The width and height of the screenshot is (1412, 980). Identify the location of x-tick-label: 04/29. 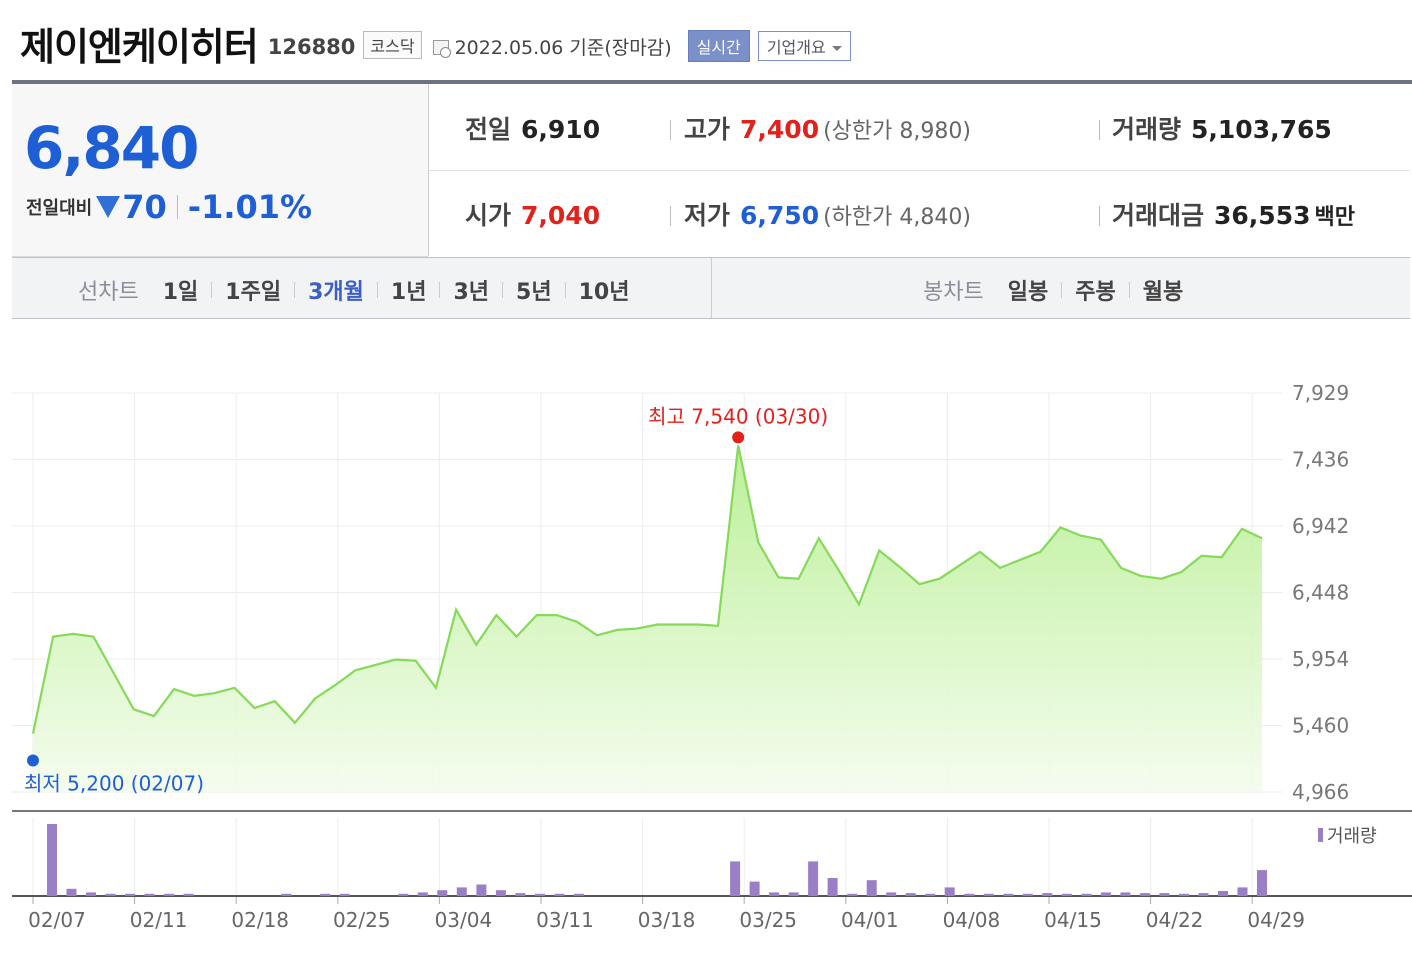
(1276, 920).